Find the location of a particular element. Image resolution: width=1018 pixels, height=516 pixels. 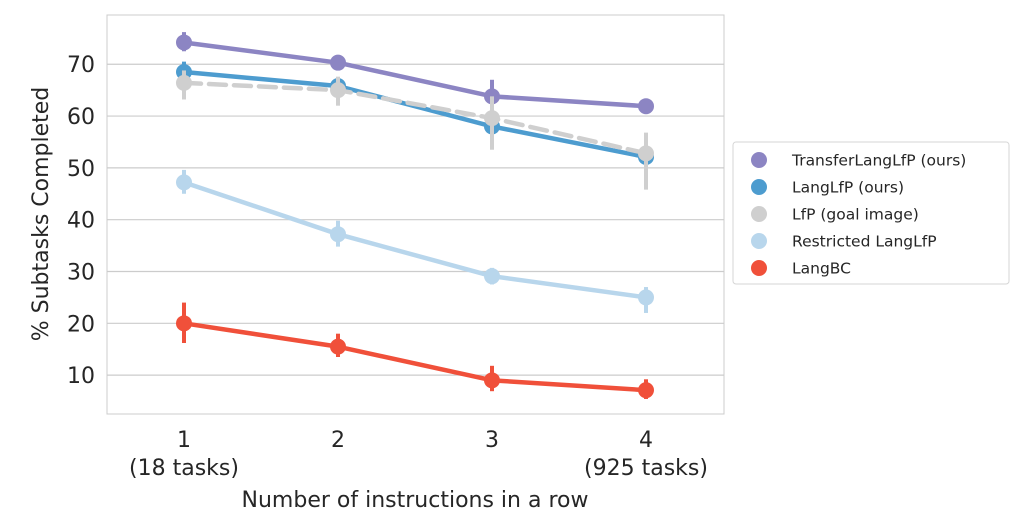

y-tick-label: 70 is located at coordinates (81, 65).